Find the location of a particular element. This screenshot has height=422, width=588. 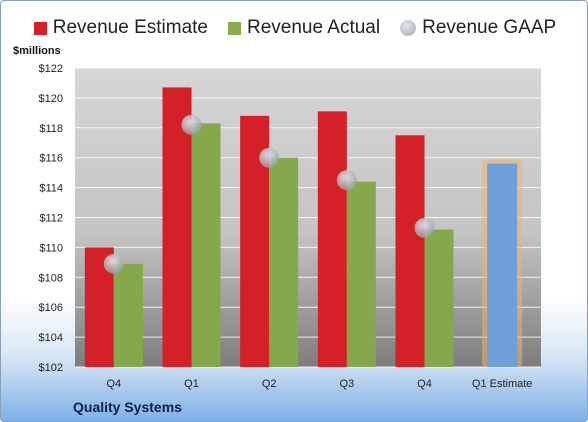

legend-item-gaap: Revenue GAAP is located at coordinates (478, 28).